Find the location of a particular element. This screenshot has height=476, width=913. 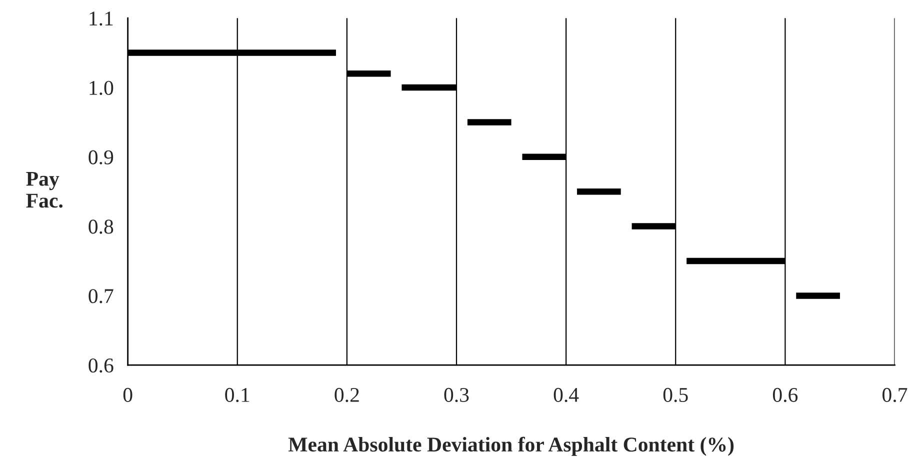

y-tick-label: 0.6 is located at coordinates (101, 365).